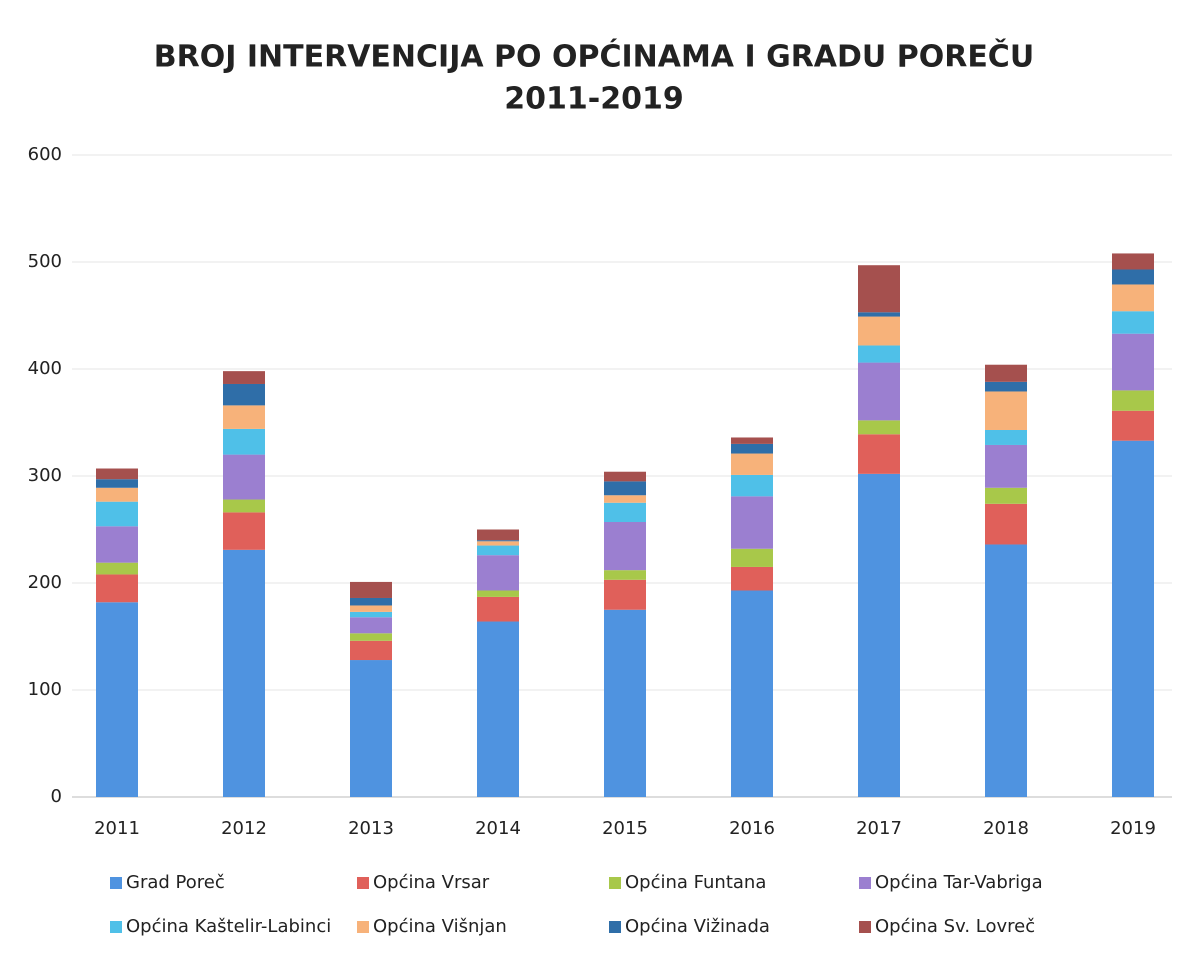 Image resolution: width=1187 pixels, height=955 pixels. What do you see at coordinates (45, 154) in the screenshot?
I see `y-tick-label: 600` at bounding box center [45, 154].